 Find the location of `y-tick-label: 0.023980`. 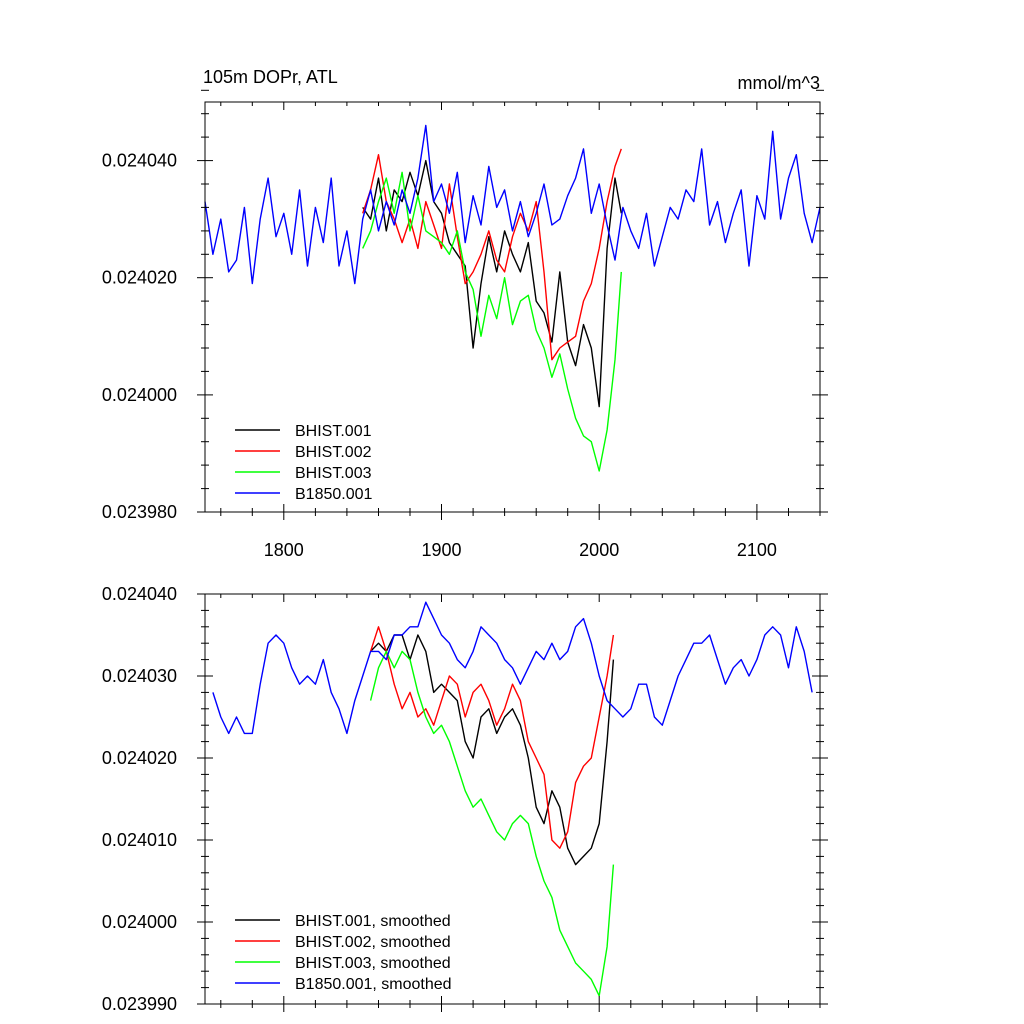

y-tick-label: 0.023980 is located at coordinates (139, 512).